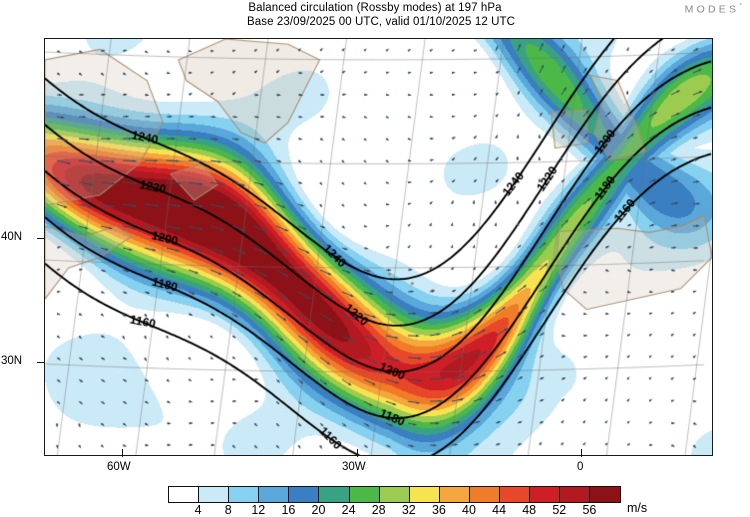 Image resolution: width=750 pixels, height=517 pixels. Describe the element at coordinates (740, 6) in the screenshot. I see `modes-logo-mark: °` at that location.